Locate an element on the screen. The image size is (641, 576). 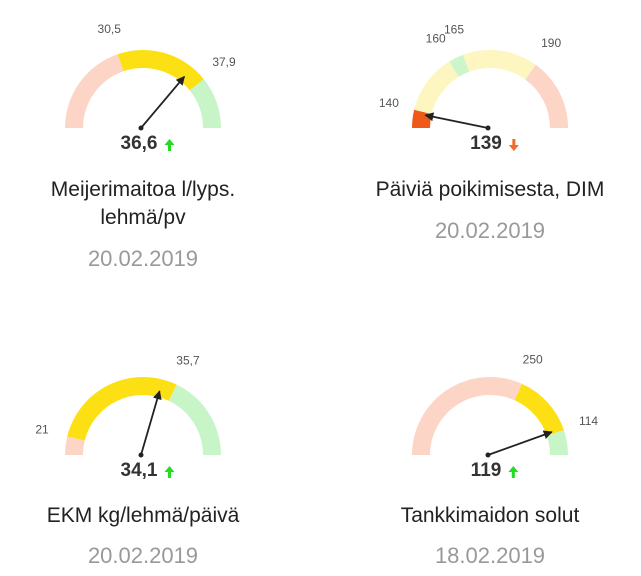
value-label: 34,1 is located at coordinates (139, 470).